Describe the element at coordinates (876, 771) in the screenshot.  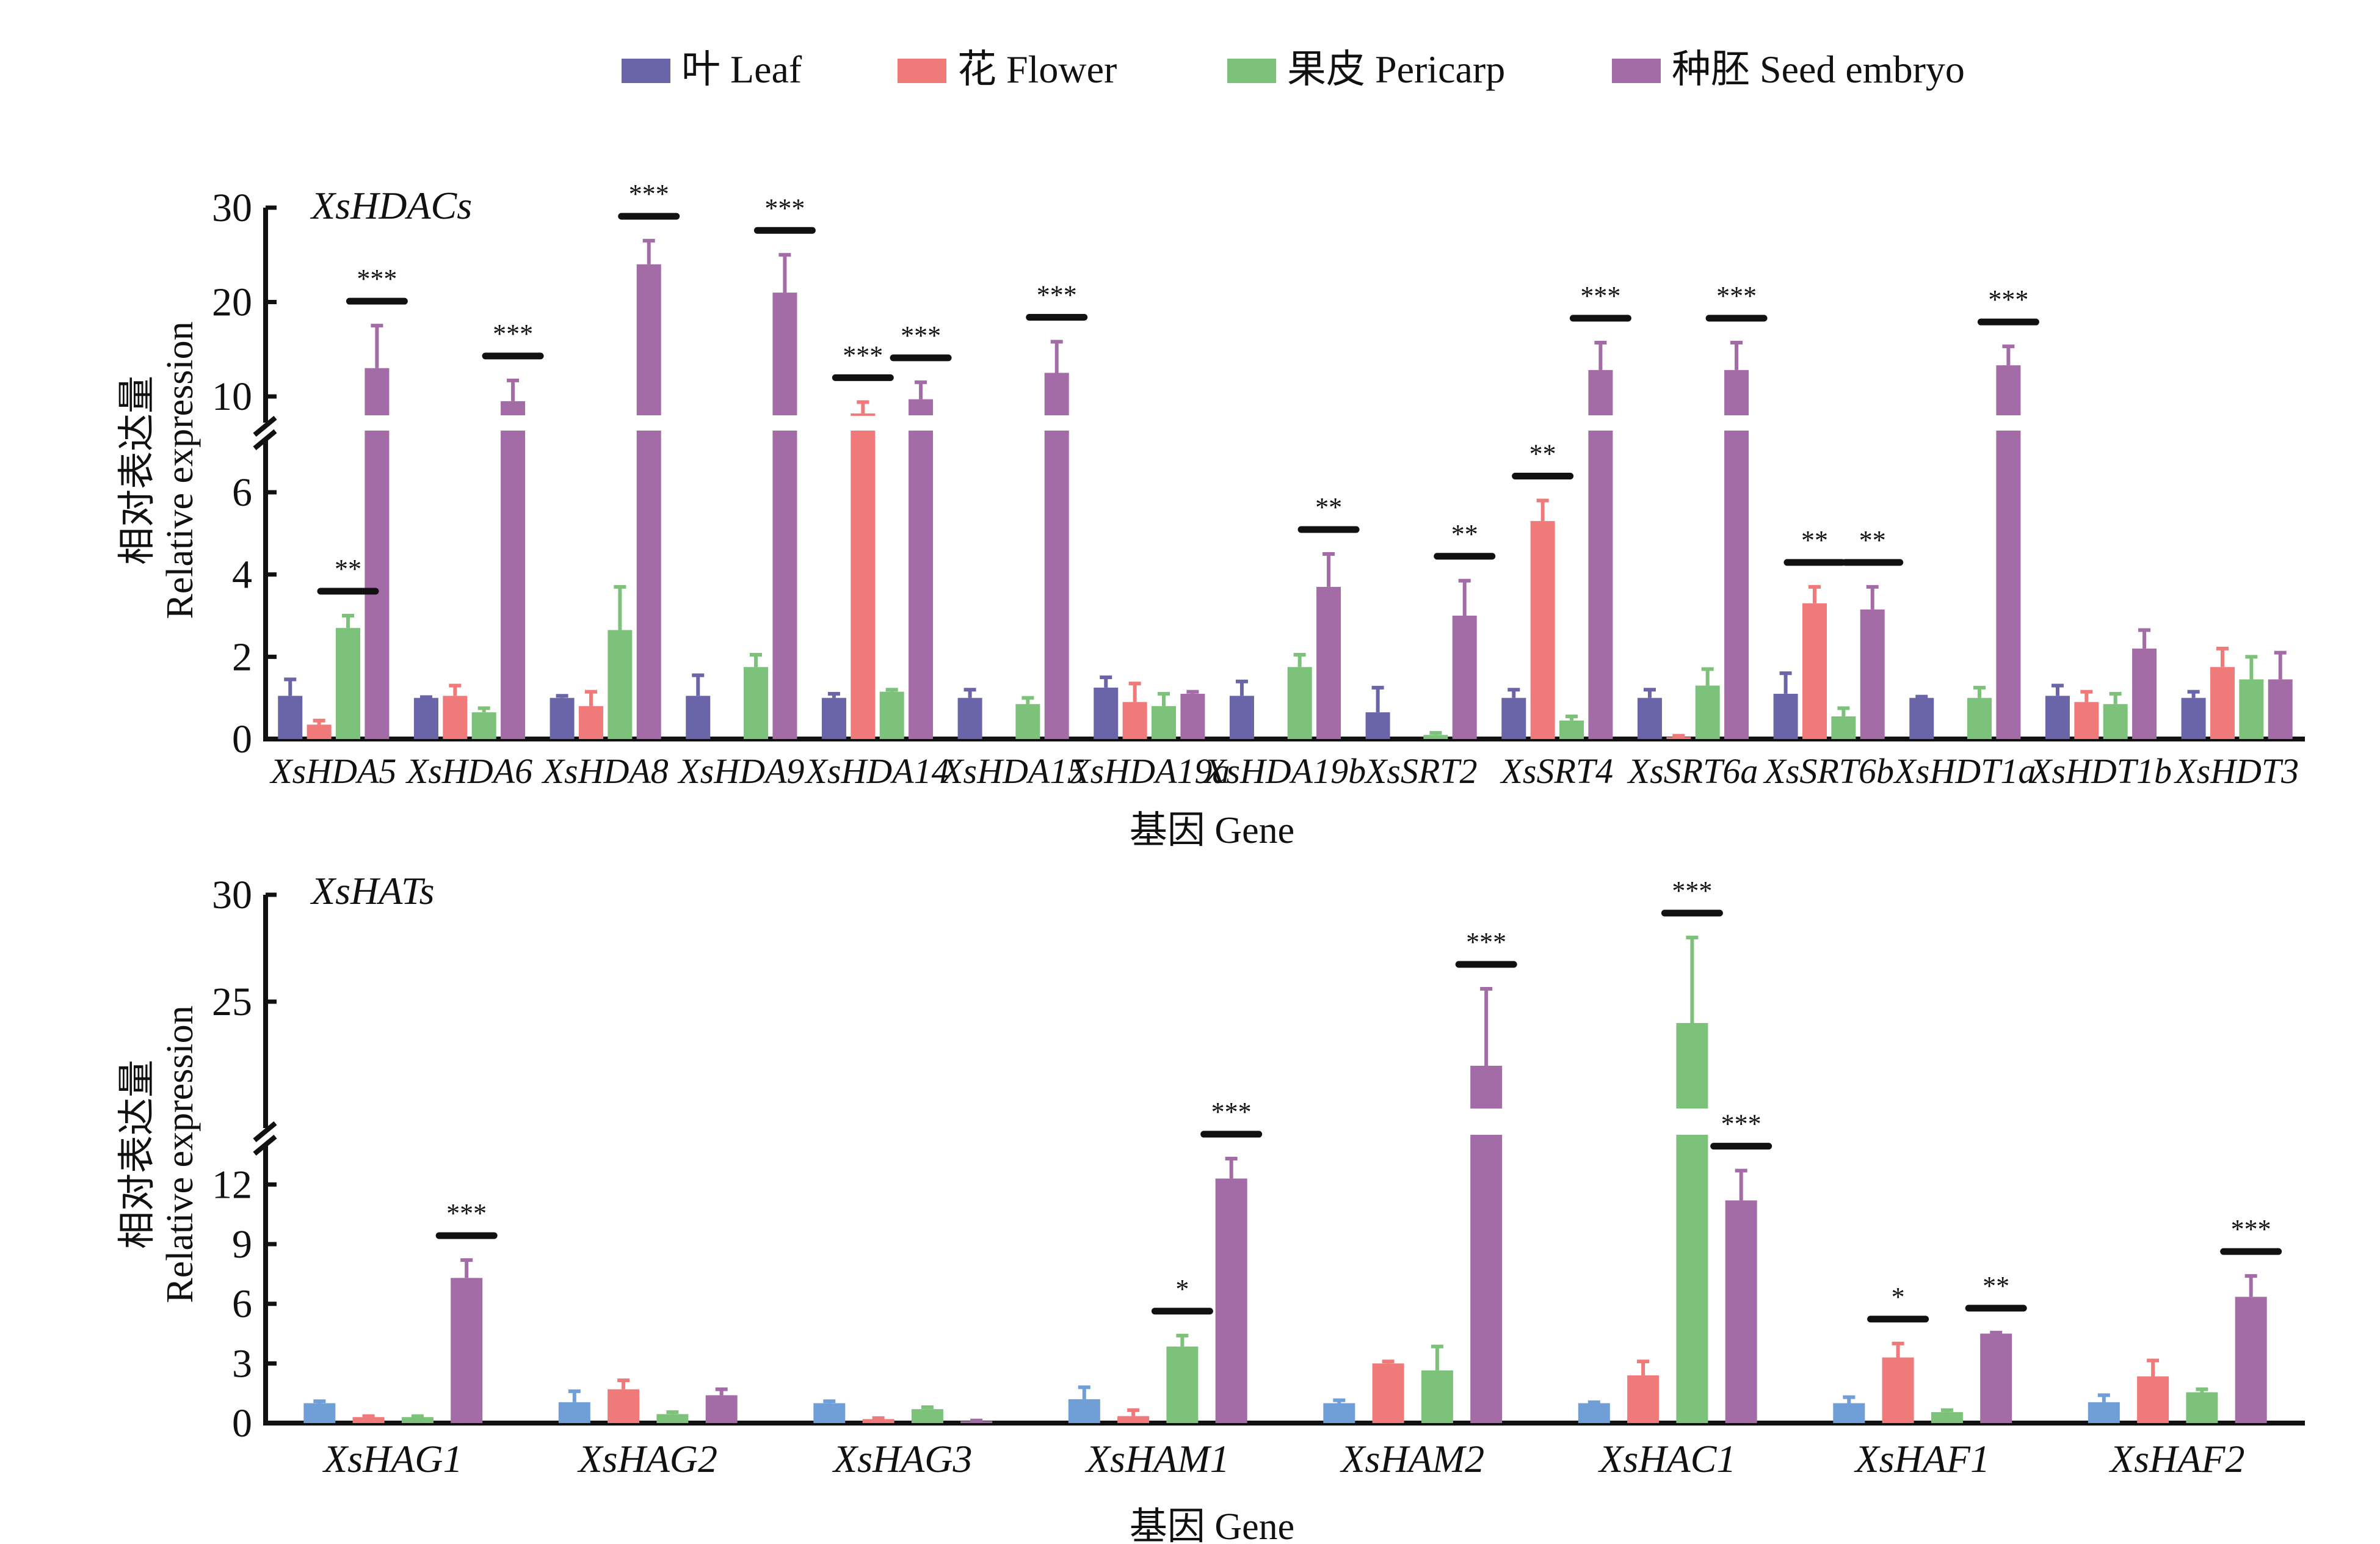
I see `x-tick-label: XsHDA14` at that location.